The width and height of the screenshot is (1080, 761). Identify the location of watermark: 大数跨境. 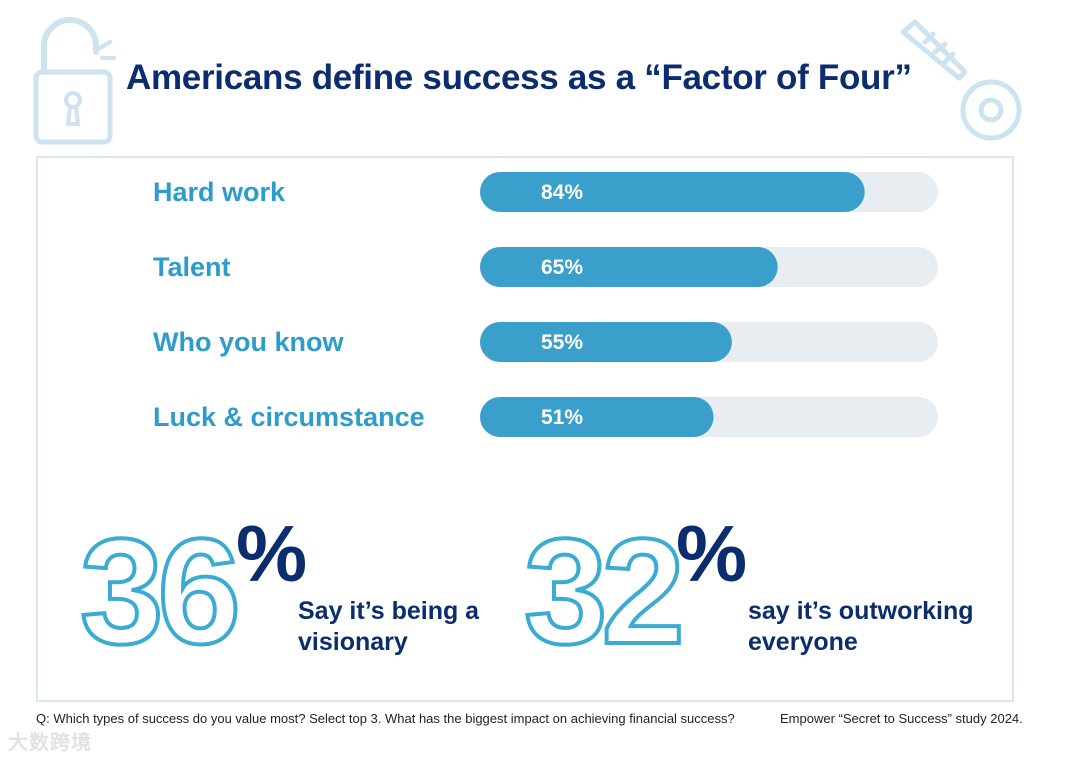
(50, 740).